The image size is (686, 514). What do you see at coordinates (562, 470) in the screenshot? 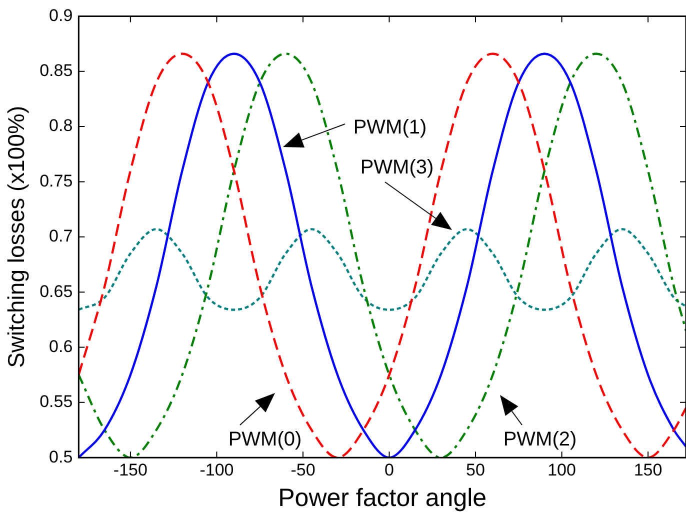
I see `x-tick-label: 100` at bounding box center [562, 470].